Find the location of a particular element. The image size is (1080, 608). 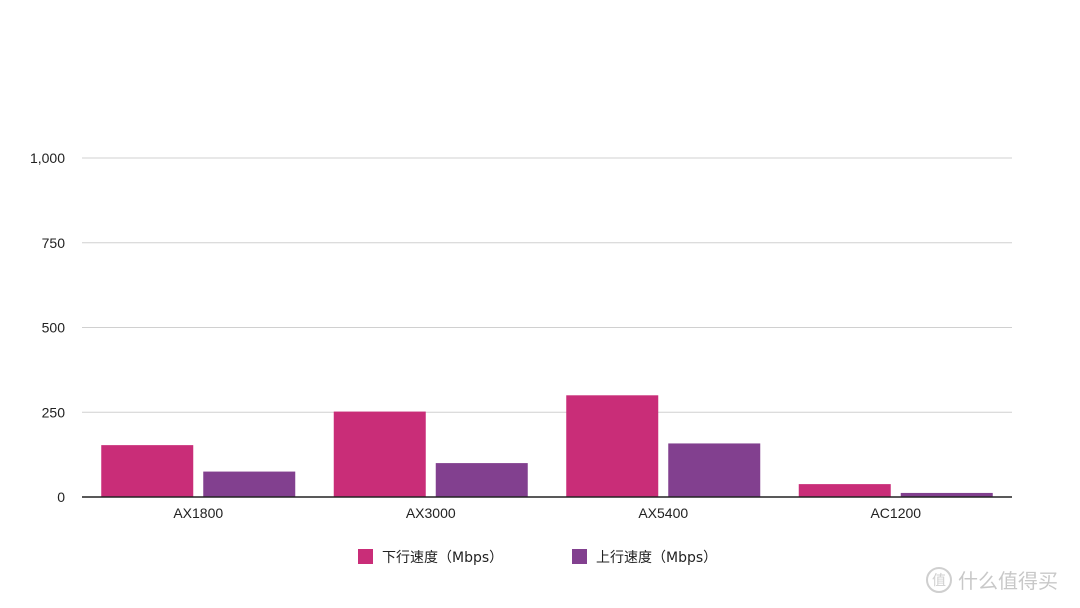

x-axis-category-labels: AX1800 AX3000 AX5400 AC1200 is located at coordinates (547, 513).